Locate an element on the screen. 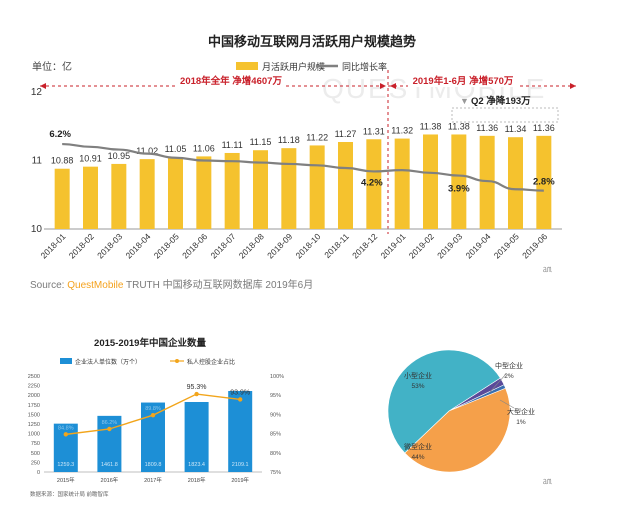 This screenshot has width=625, height=513. x-tick-label: 2018-03 is located at coordinates (109, 245).